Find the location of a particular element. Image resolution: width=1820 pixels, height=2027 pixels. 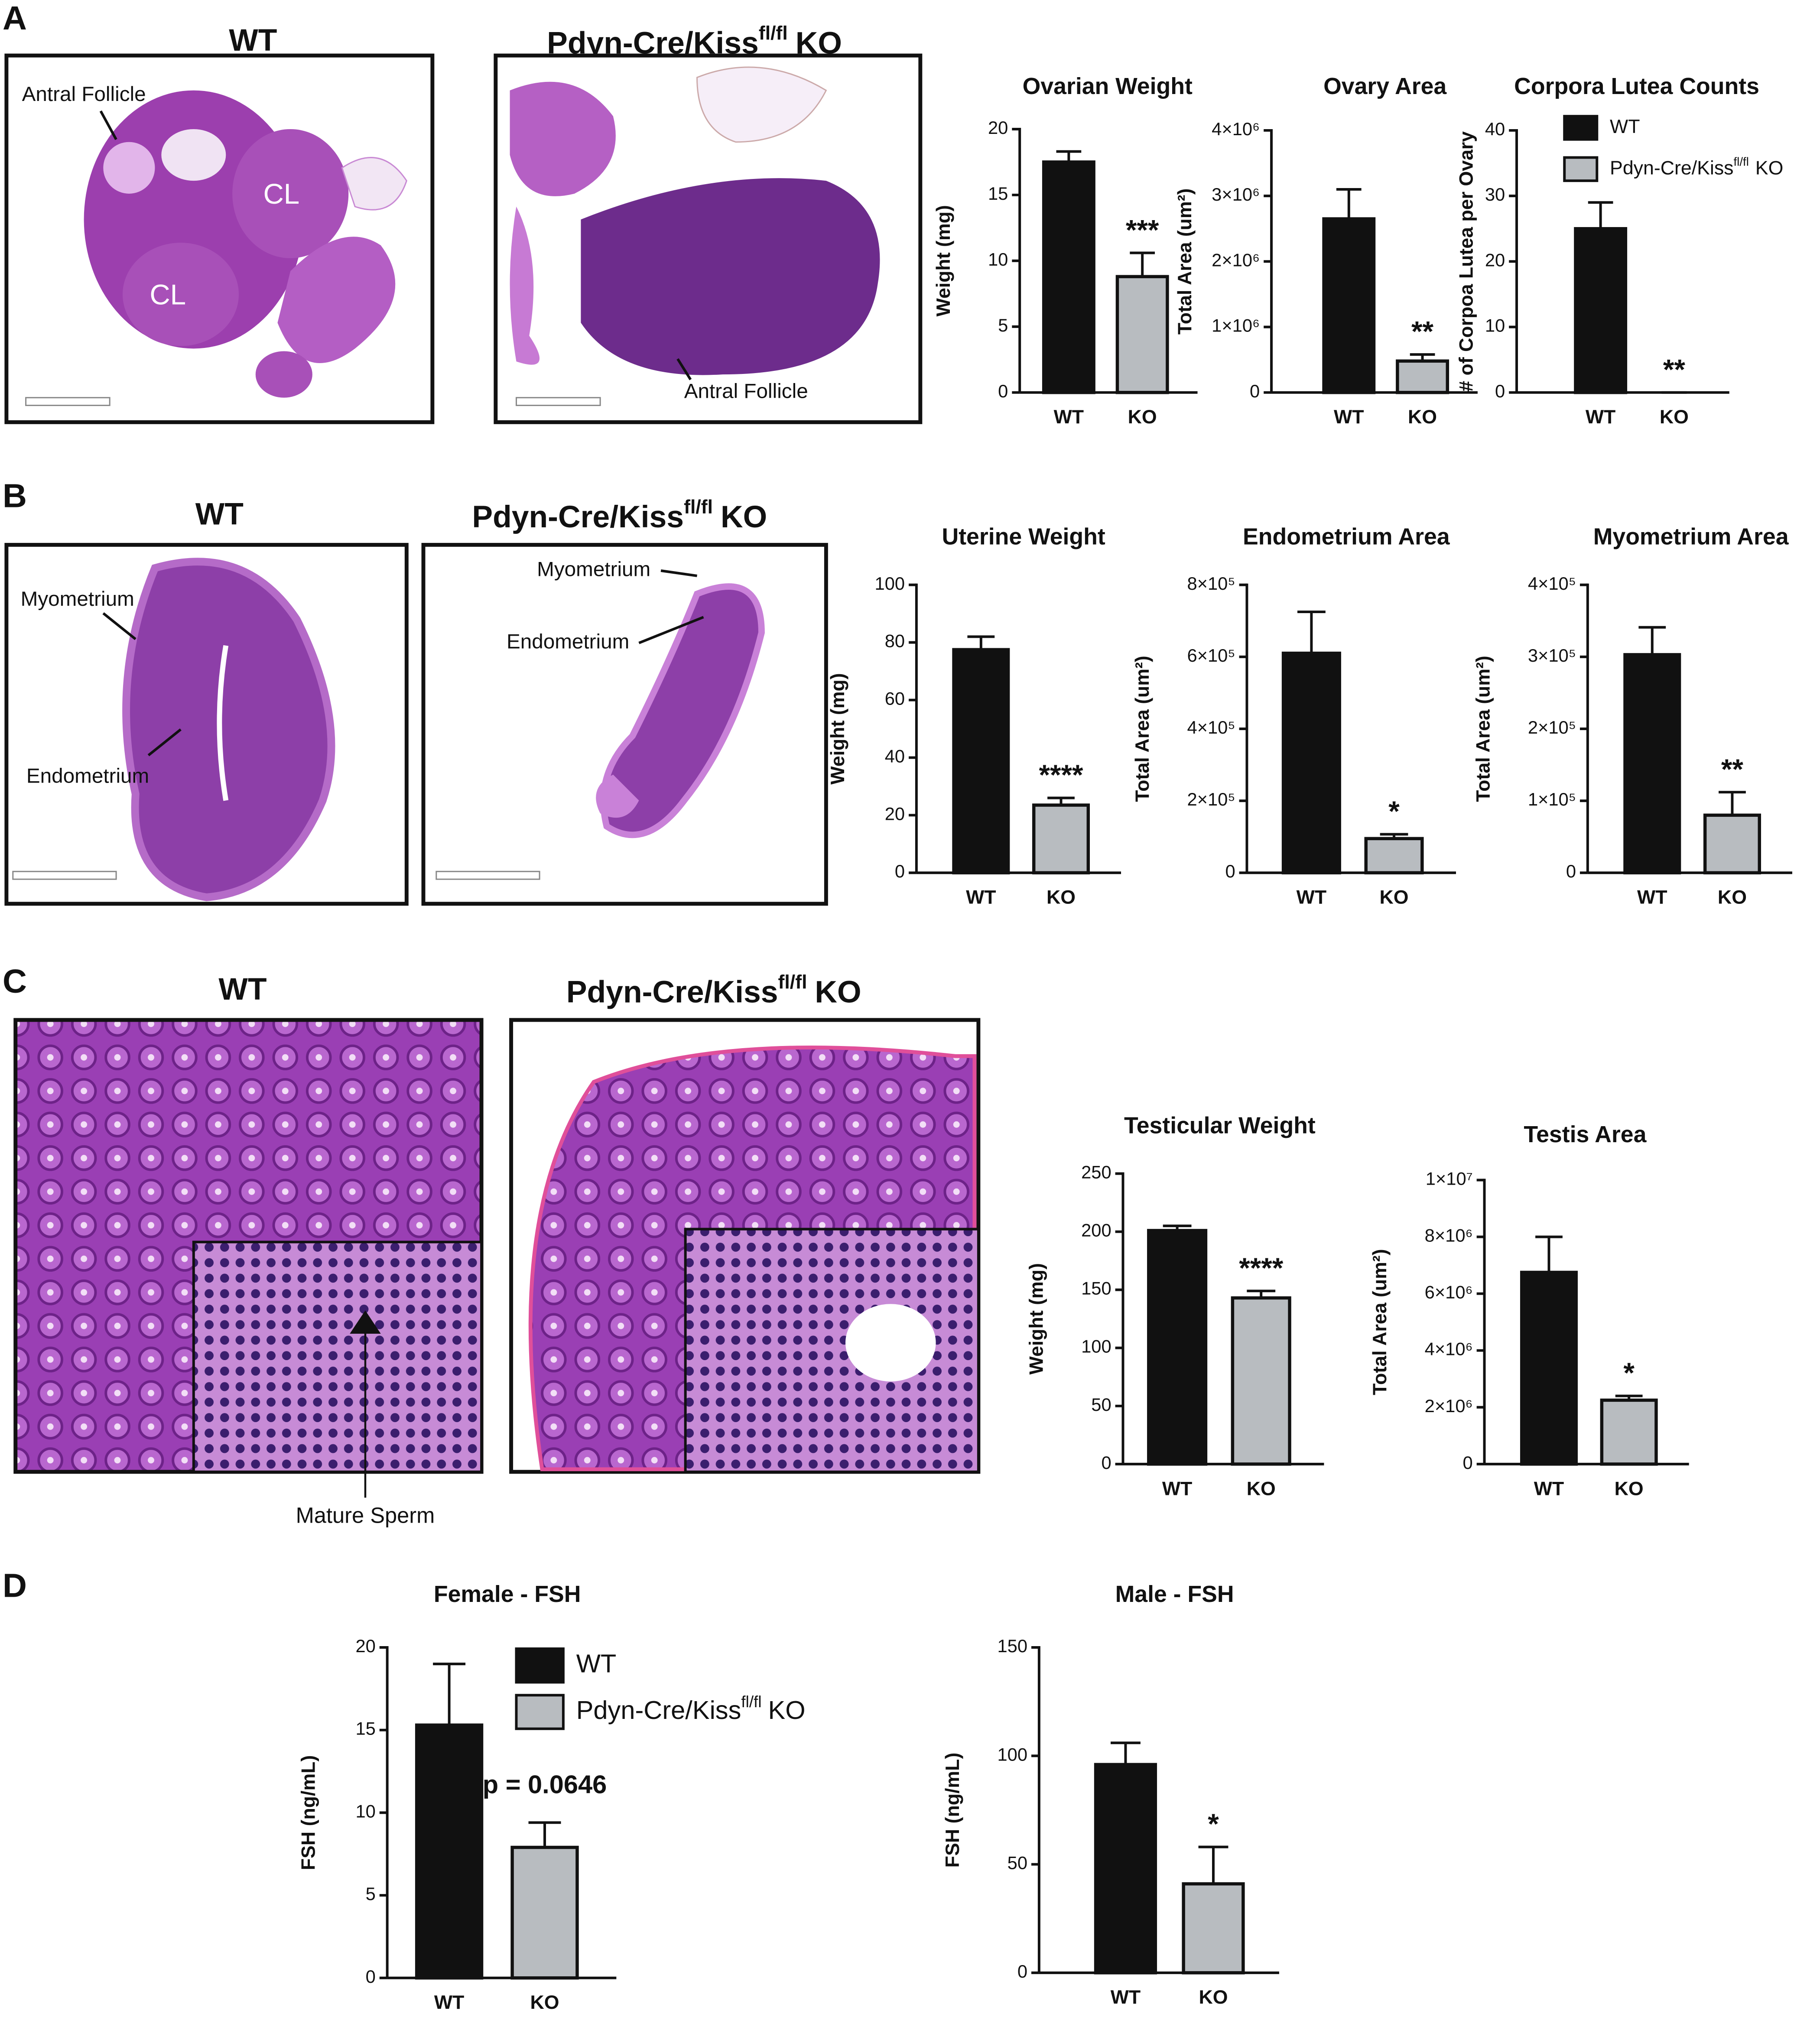

y-tick-label: 8×10⁵ is located at coordinates (1211, 583).